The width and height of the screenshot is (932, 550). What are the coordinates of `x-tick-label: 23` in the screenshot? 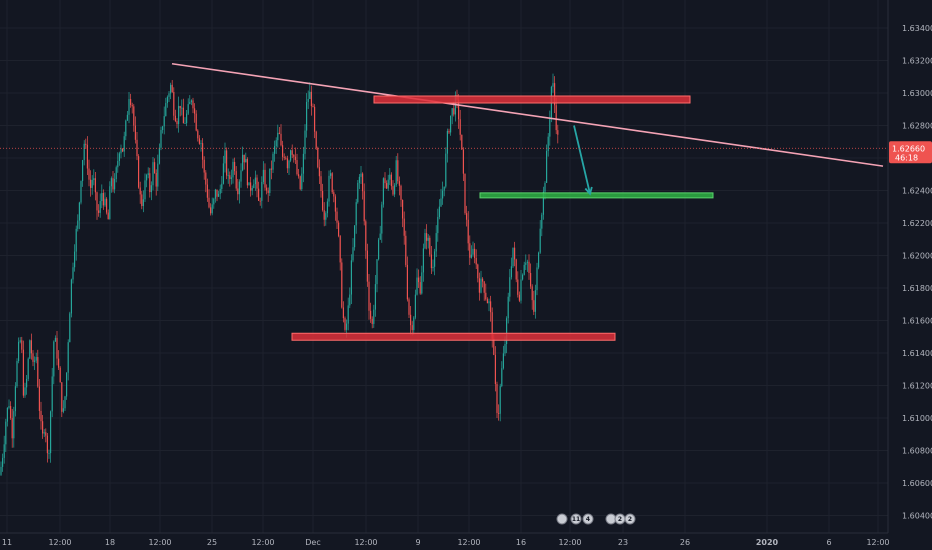 It's located at (623, 542).